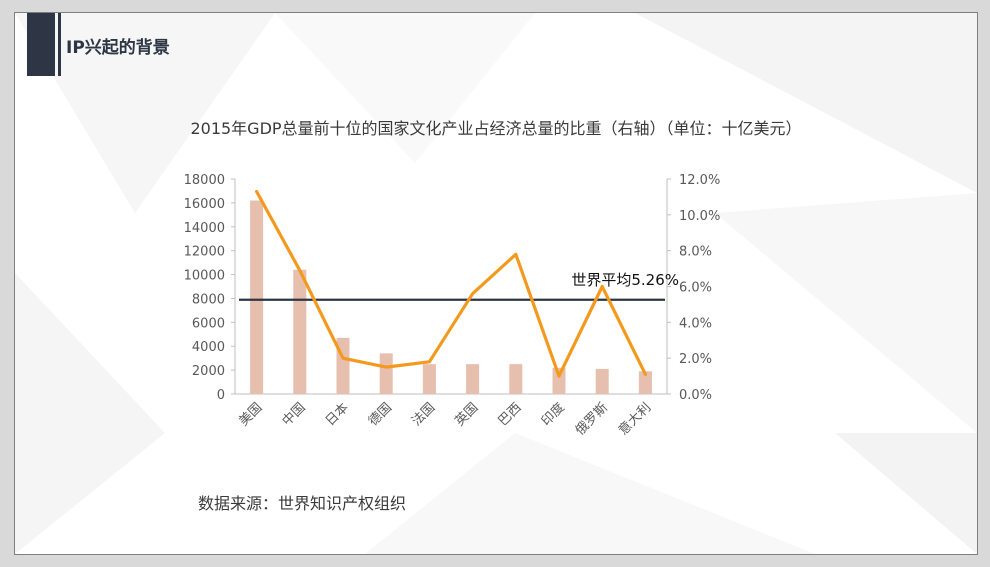  What do you see at coordinates (380, 414) in the screenshot?
I see `x-tick-label: 德国` at bounding box center [380, 414].